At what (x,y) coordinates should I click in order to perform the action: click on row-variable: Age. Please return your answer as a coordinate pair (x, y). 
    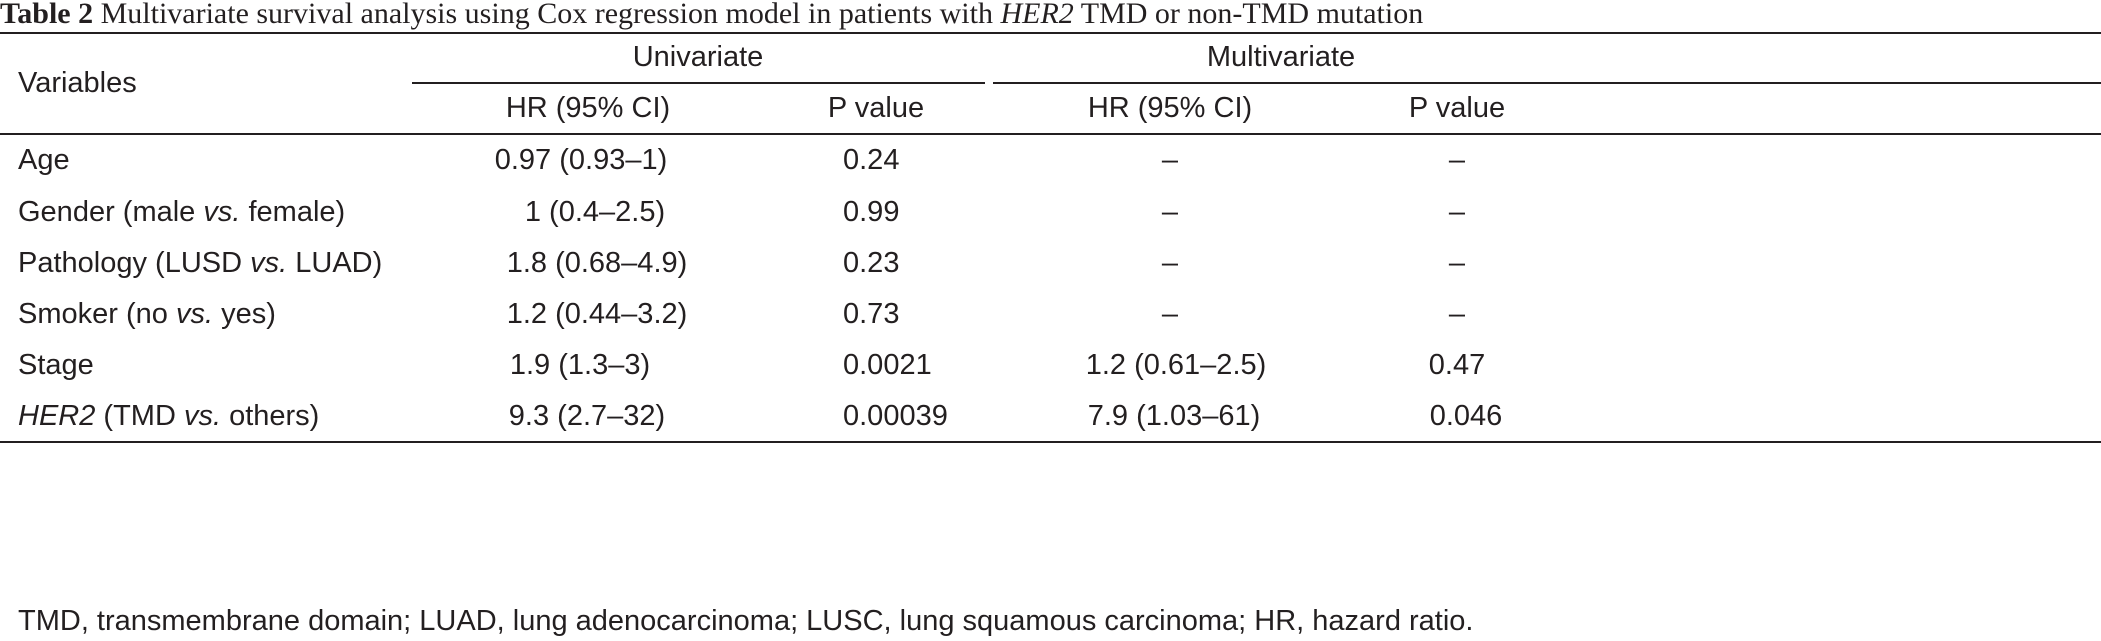
    Looking at the image, I should click on (44, 160).